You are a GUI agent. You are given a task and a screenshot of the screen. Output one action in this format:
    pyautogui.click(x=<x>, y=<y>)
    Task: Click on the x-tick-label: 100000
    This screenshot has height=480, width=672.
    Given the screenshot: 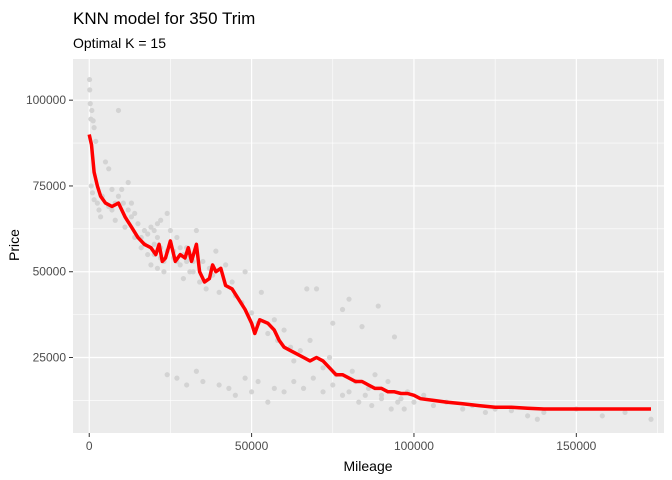 What is the action you would take?
    pyautogui.click(x=414, y=446)
    